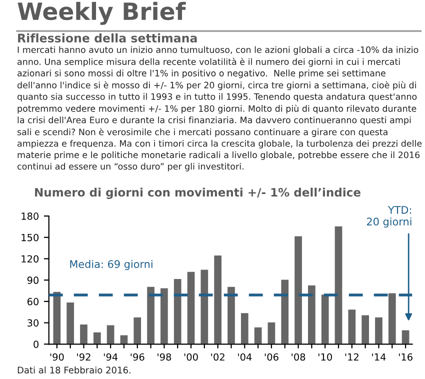  Describe the element at coordinates (102, 13) in the screenshot. I see `chart-title: Weekly Brief` at that location.